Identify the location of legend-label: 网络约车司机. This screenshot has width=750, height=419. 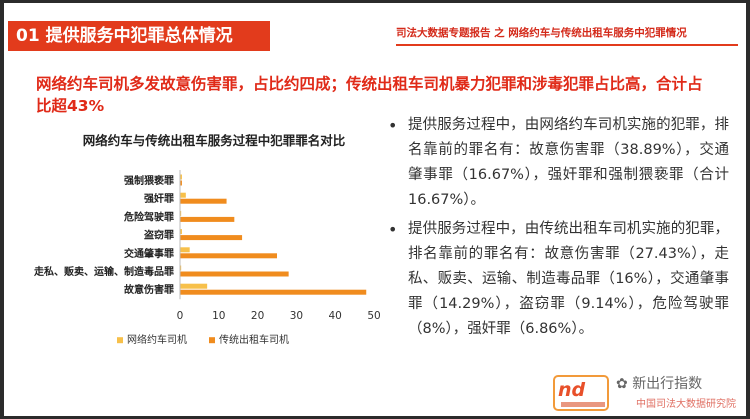
(157, 339).